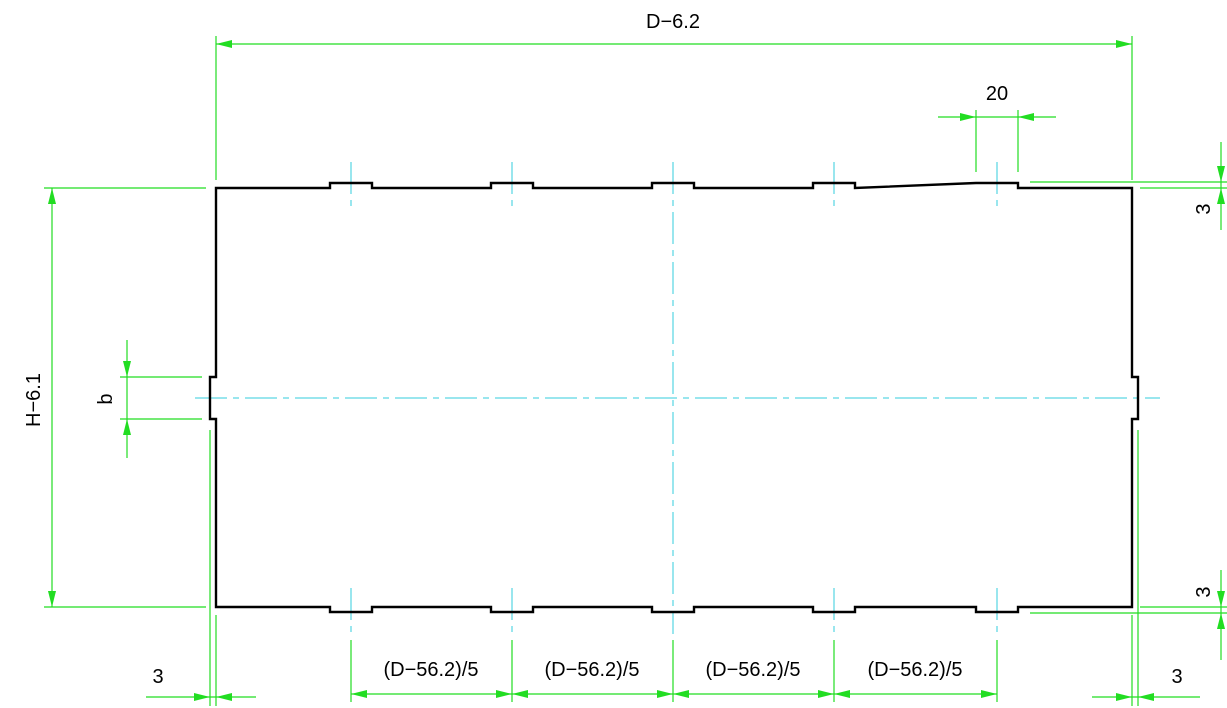  Describe the element at coordinates (106, 398) in the screenshot. I see `side-tab-label: b` at that location.